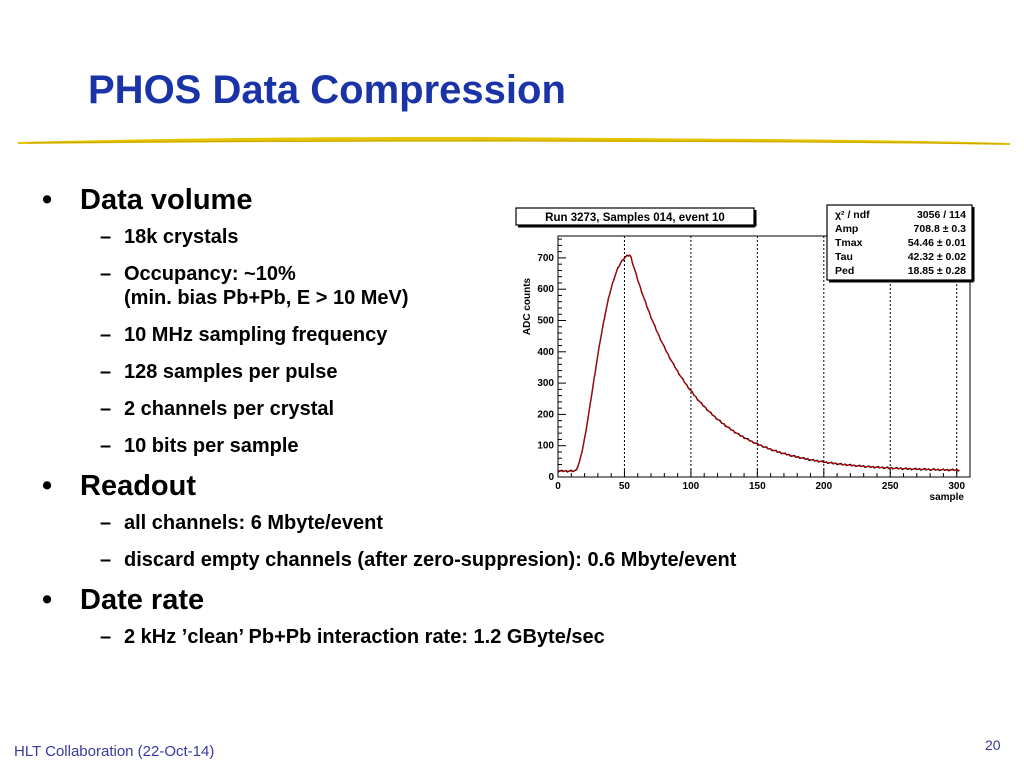  Describe the element at coordinates (558, 486) in the screenshot. I see `x-tick-label: 0` at that location.